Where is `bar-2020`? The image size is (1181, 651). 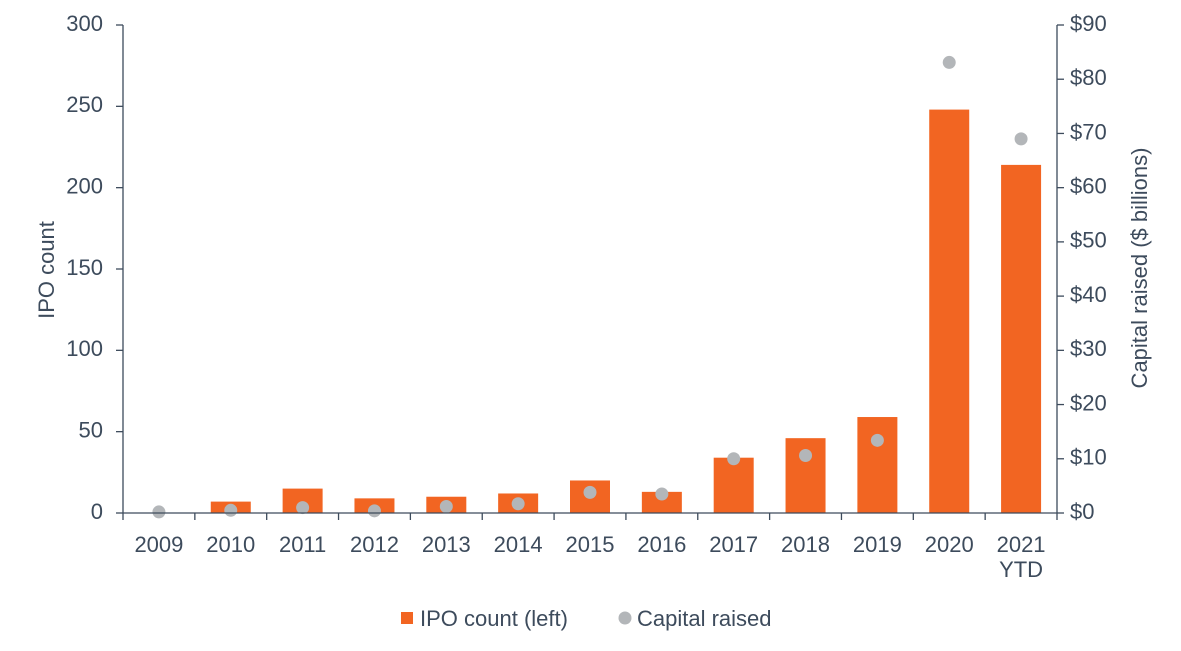
bar-2020 is located at coordinates (949, 311).